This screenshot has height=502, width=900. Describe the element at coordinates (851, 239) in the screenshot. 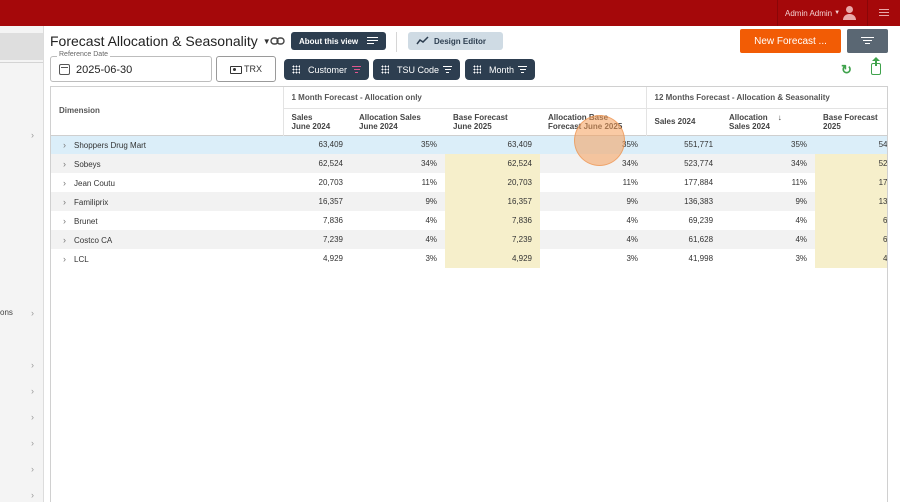

I see `cell: 61,87` at that location.